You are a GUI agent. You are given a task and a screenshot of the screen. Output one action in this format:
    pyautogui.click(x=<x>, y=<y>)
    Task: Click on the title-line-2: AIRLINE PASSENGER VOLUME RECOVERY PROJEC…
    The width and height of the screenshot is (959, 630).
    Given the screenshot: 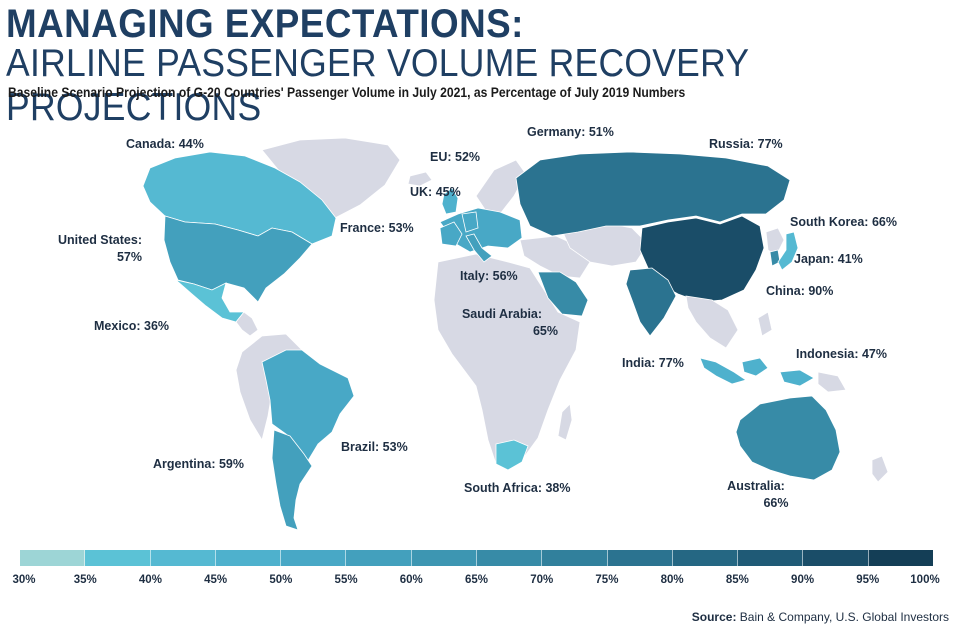 What is the action you would take?
    pyautogui.click(x=377, y=85)
    